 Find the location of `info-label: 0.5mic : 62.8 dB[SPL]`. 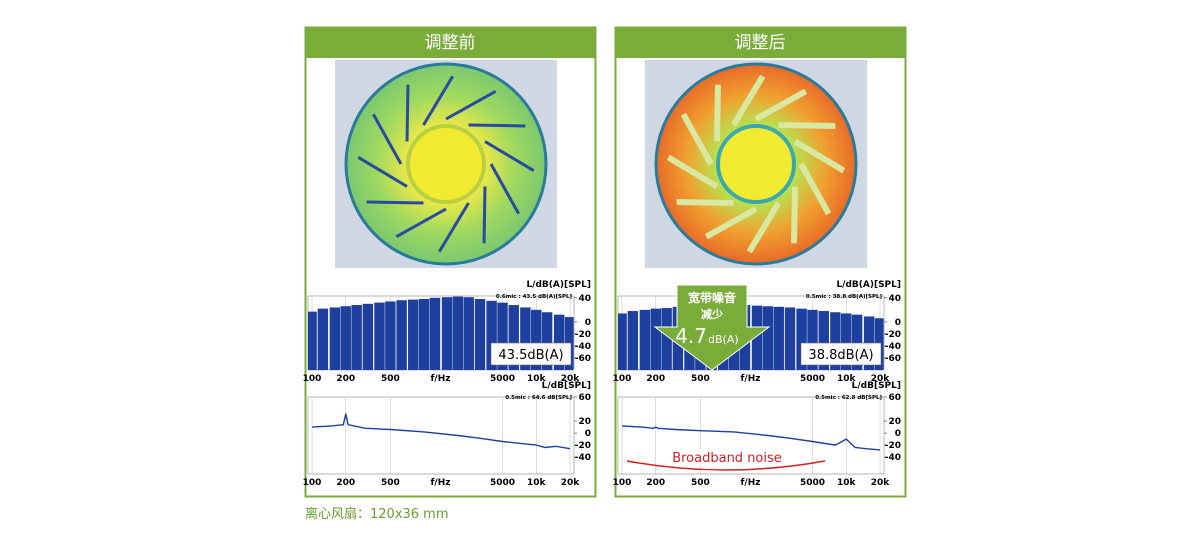

info-label: 0.5mic : 62.8 dB[SPL] is located at coordinates (848, 398).